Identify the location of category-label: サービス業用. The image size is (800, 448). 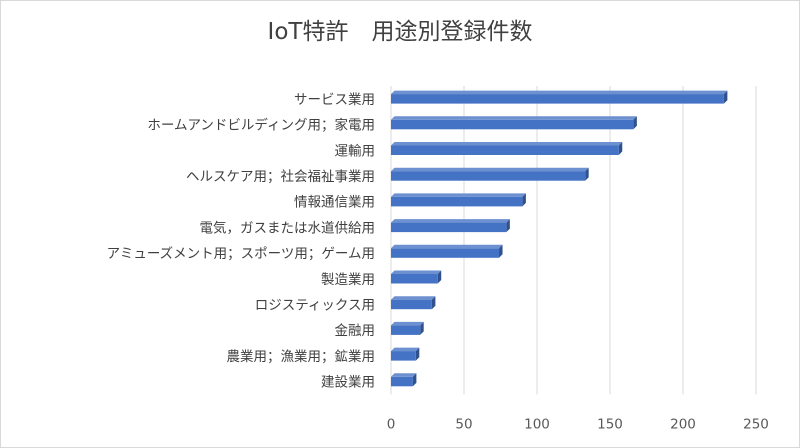
(334, 100).